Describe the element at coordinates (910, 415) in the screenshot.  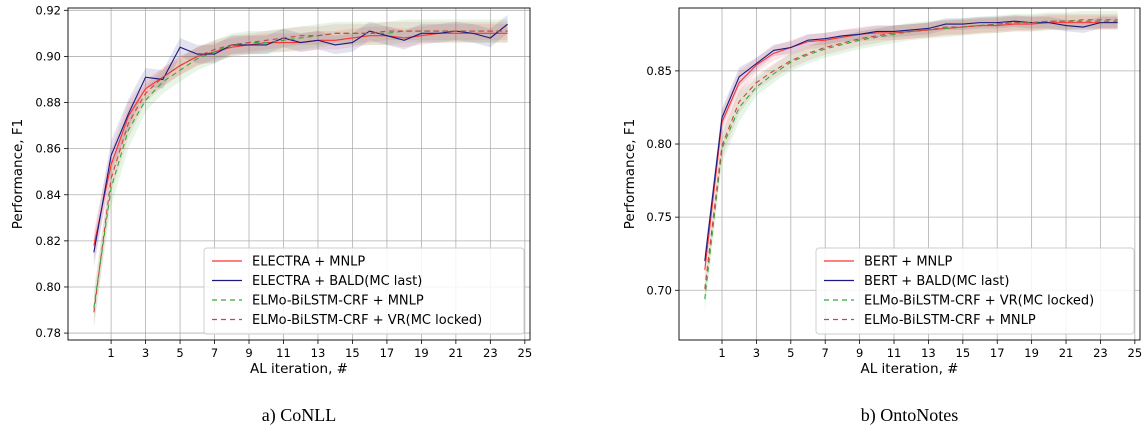
I see `chart-caption: b) OntoNotes` at that location.